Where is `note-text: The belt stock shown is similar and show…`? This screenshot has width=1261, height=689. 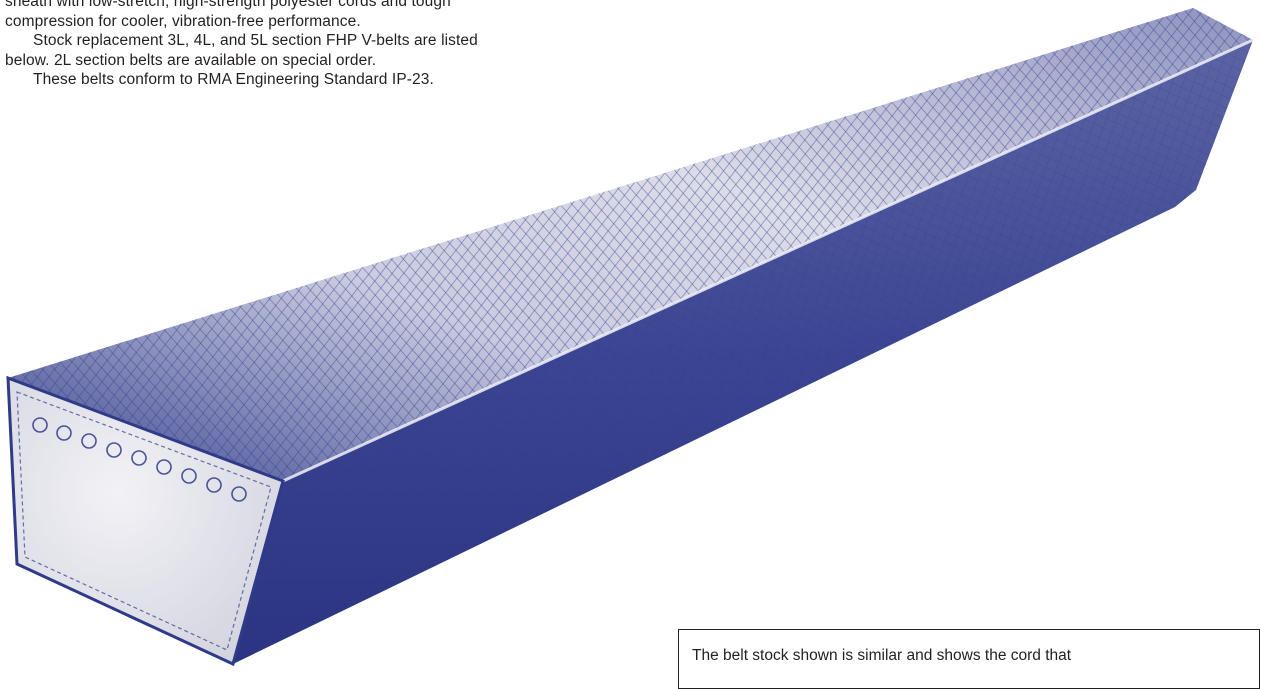
note-text: The belt stock shown is similar and show… is located at coordinates (882, 655).